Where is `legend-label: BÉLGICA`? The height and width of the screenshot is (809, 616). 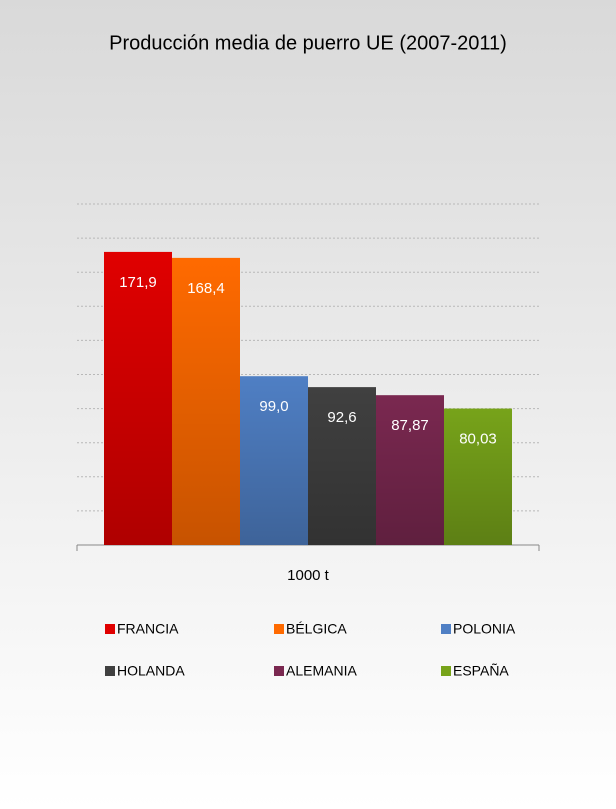 legend-label: BÉLGICA is located at coordinates (316, 629).